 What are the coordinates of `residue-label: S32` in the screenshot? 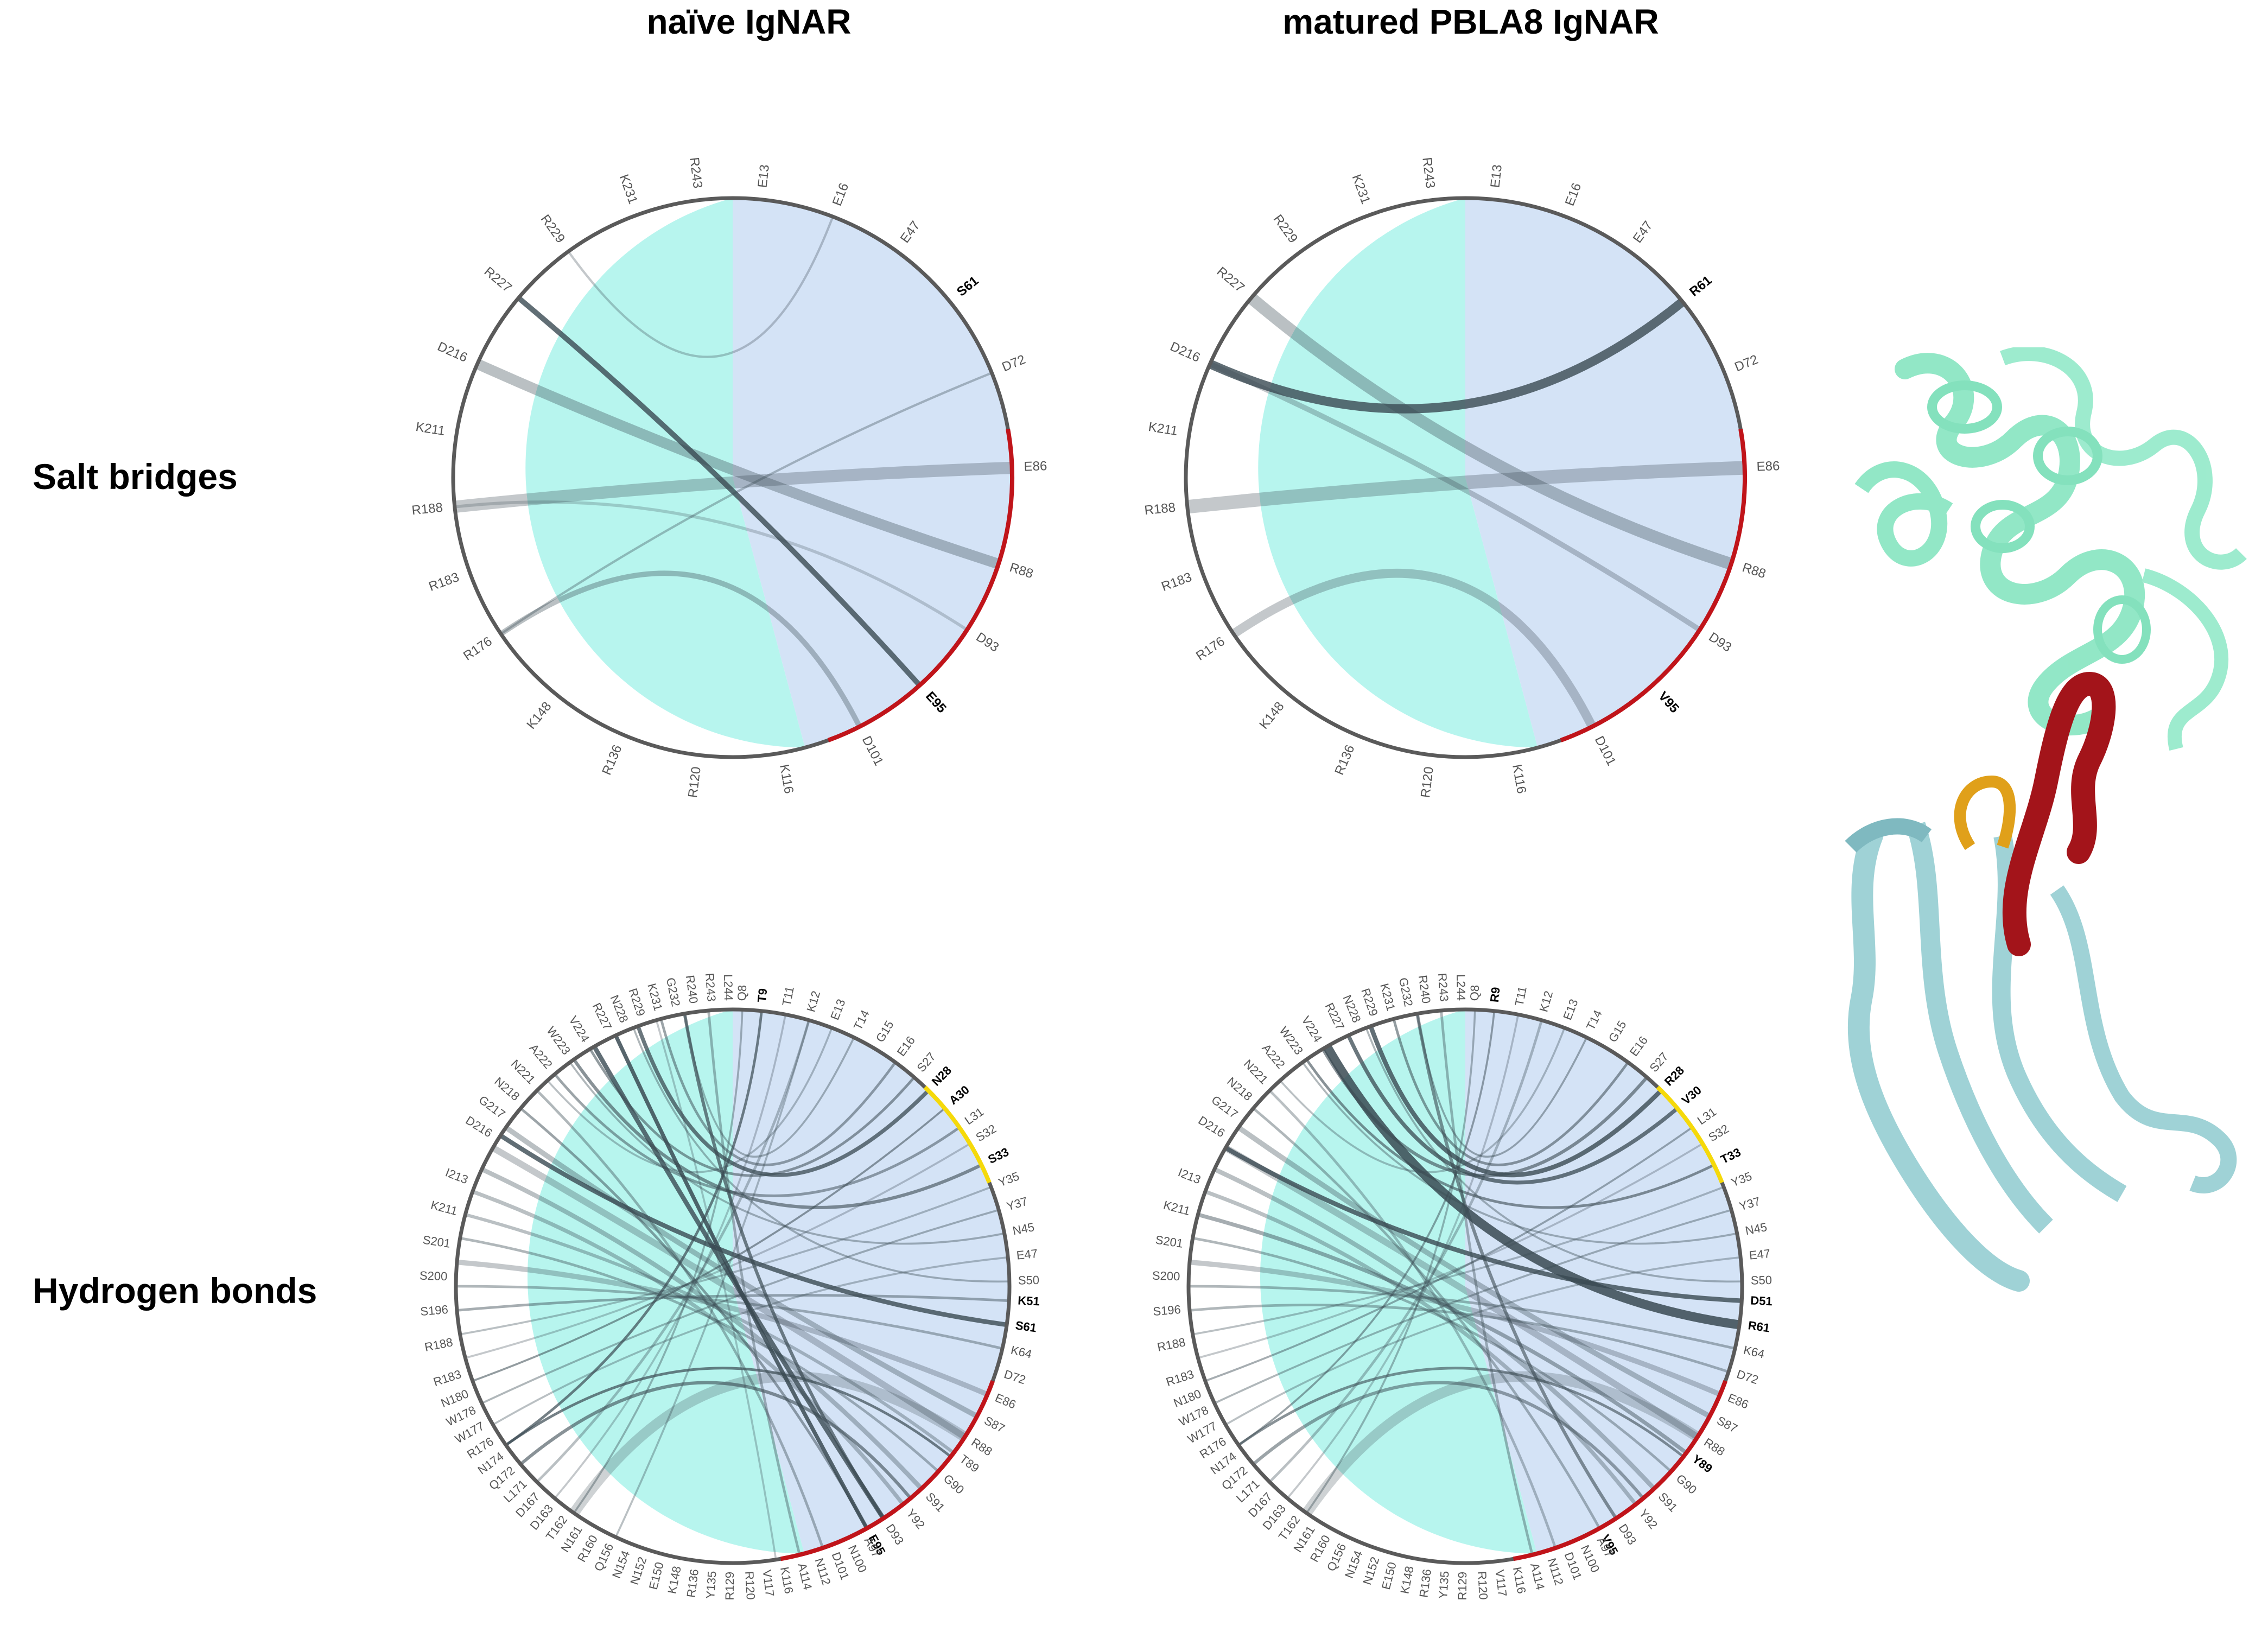 It's located at (1718, 1134).